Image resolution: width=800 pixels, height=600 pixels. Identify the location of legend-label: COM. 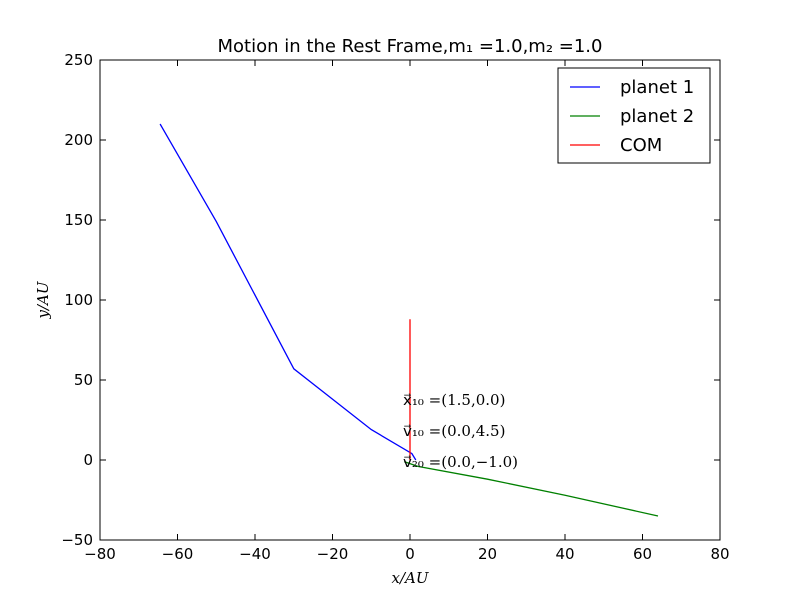
(641, 145).